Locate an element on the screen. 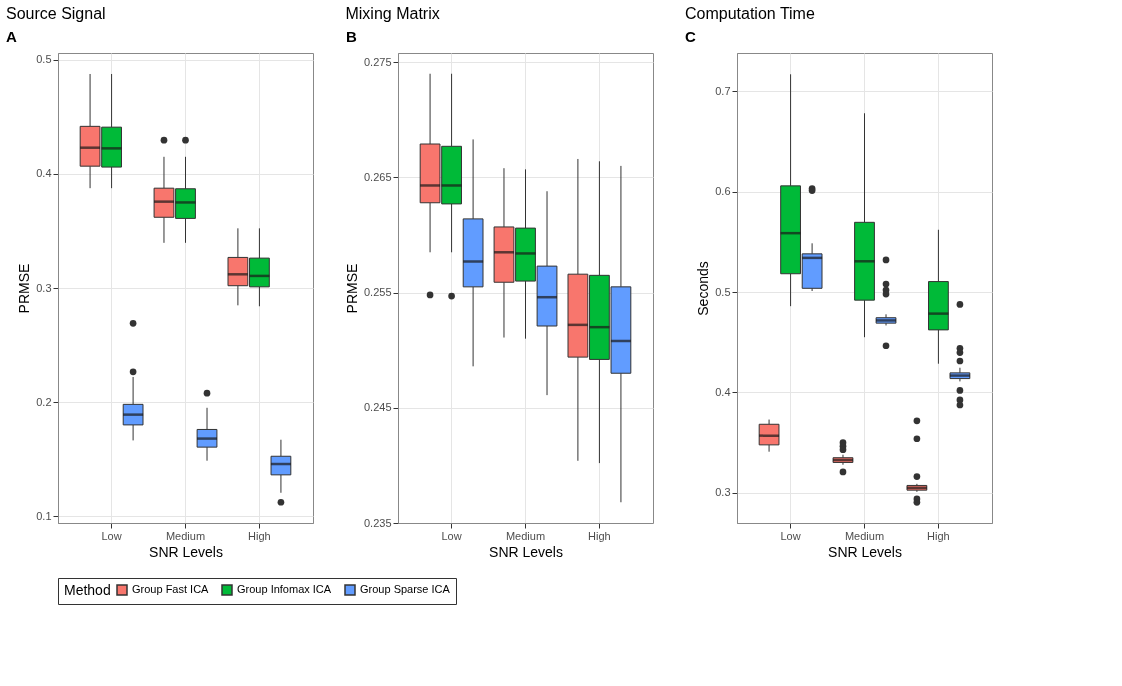 Image resolution: width=1122 pixels, height=686 pixels. legend-label: Group Sparse ICA is located at coordinates (405, 589).